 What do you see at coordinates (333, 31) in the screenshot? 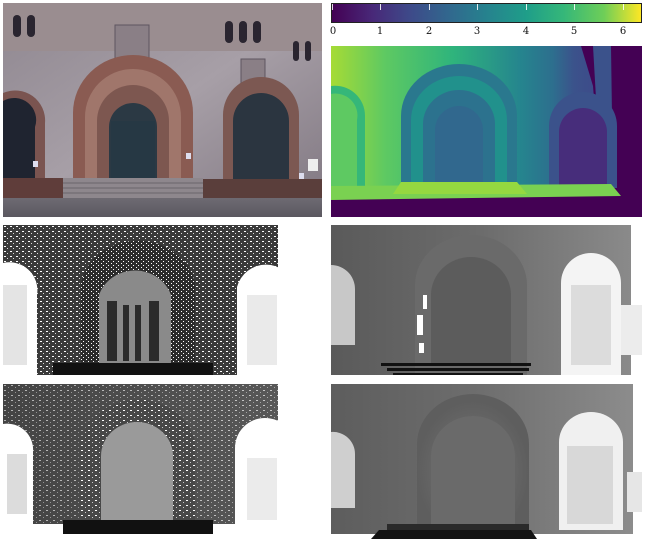
I see `colorbar-tick-label: 0` at bounding box center [333, 31].